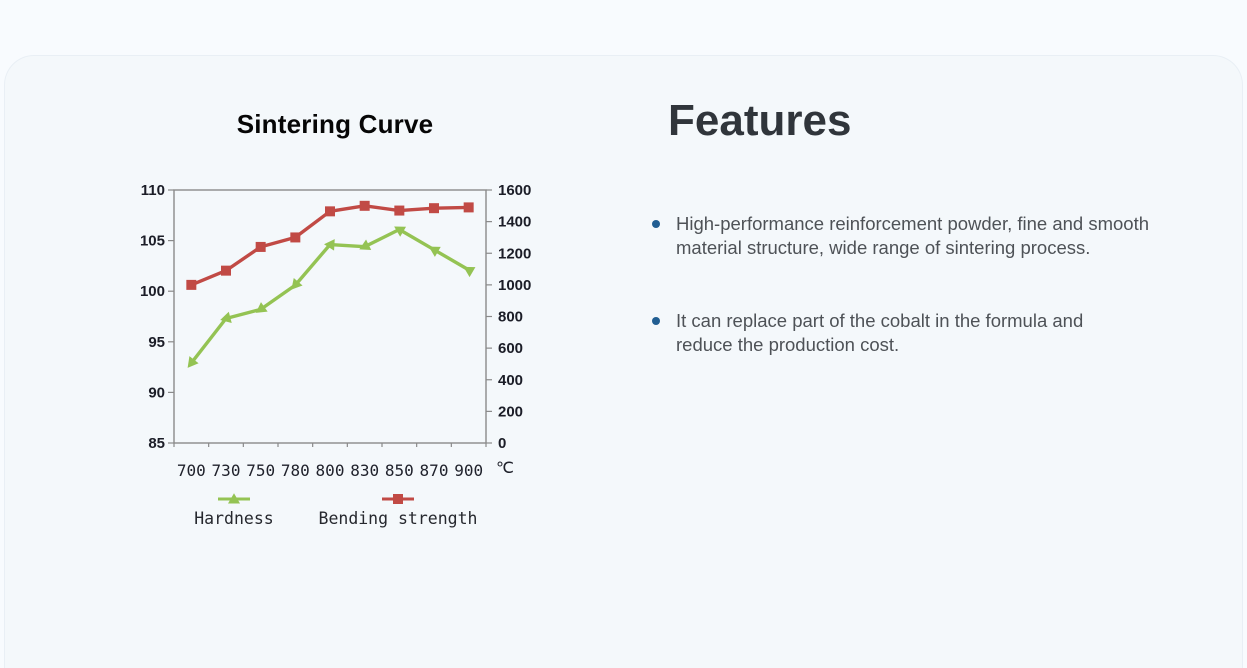  What do you see at coordinates (335, 124) in the screenshot?
I see `chart-title: Sintering Curve` at bounding box center [335, 124].